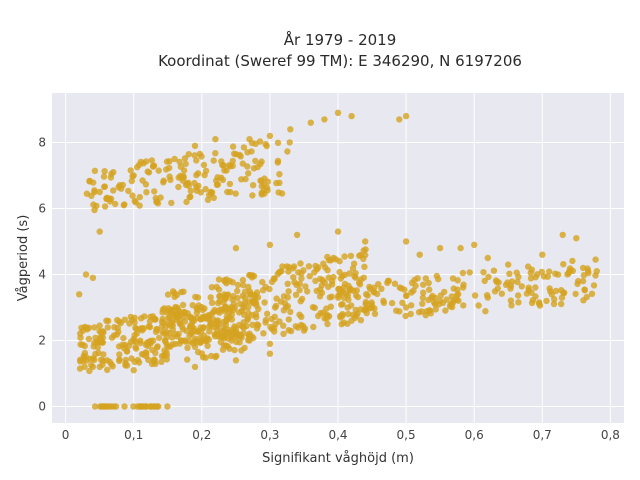  What do you see at coordinates (42, 341) in the screenshot?
I see `y-tick-label: 2` at bounding box center [42, 341].